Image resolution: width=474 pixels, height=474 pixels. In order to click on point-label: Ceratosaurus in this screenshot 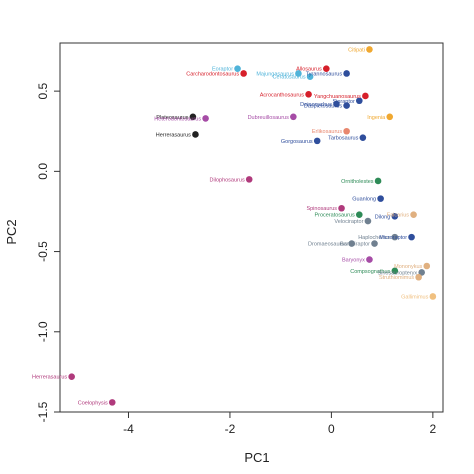, I will do `click(289, 78)`.